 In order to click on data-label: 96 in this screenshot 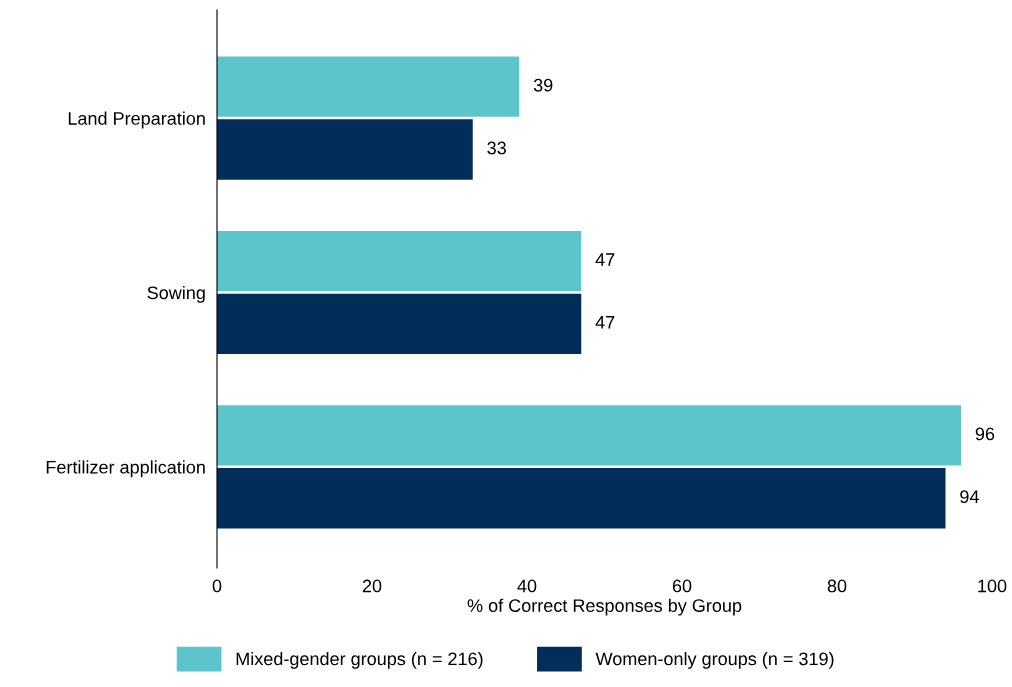, I will do `click(985, 434)`.